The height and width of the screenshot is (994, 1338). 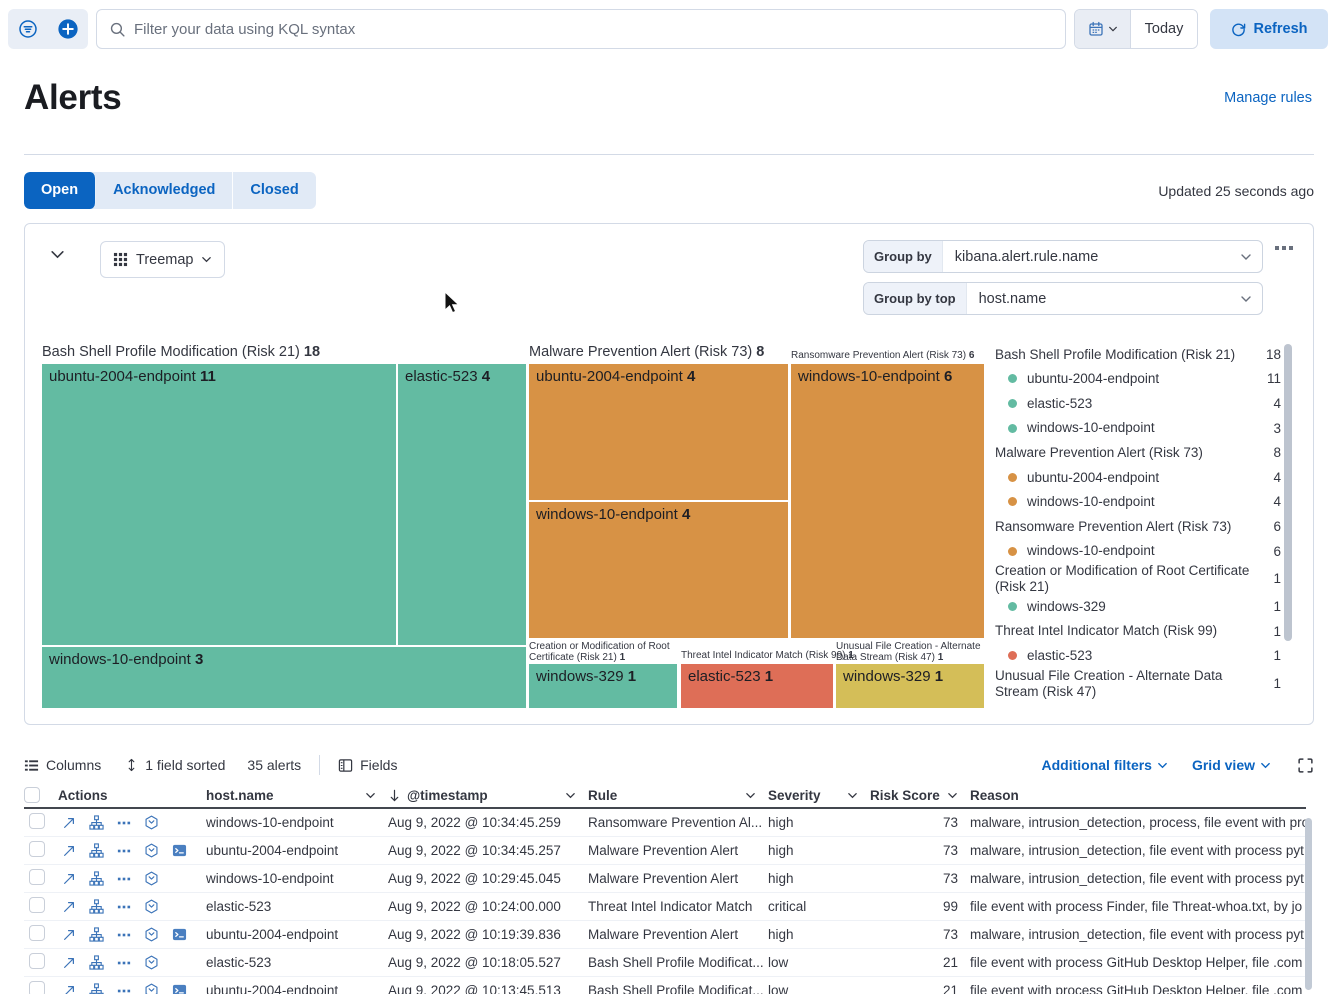 What do you see at coordinates (819, 795) in the screenshot?
I see `column-header-severity: Severity` at bounding box center [819, 795].